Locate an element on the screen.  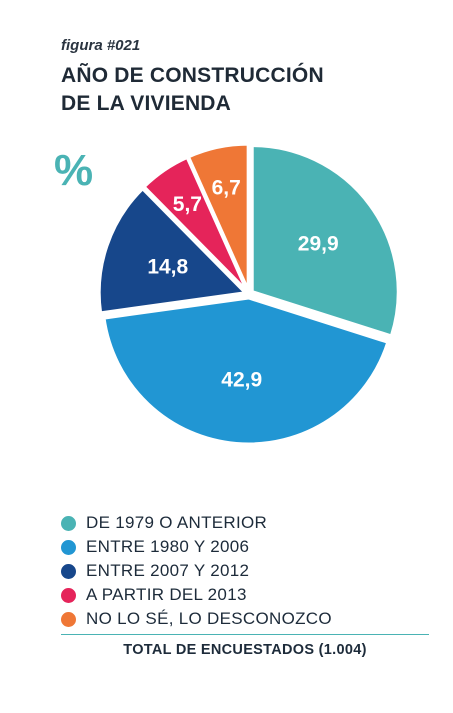
legend-item: NO LO SÉ, LO DESCONOZCO is located at coordinates (246, 619).